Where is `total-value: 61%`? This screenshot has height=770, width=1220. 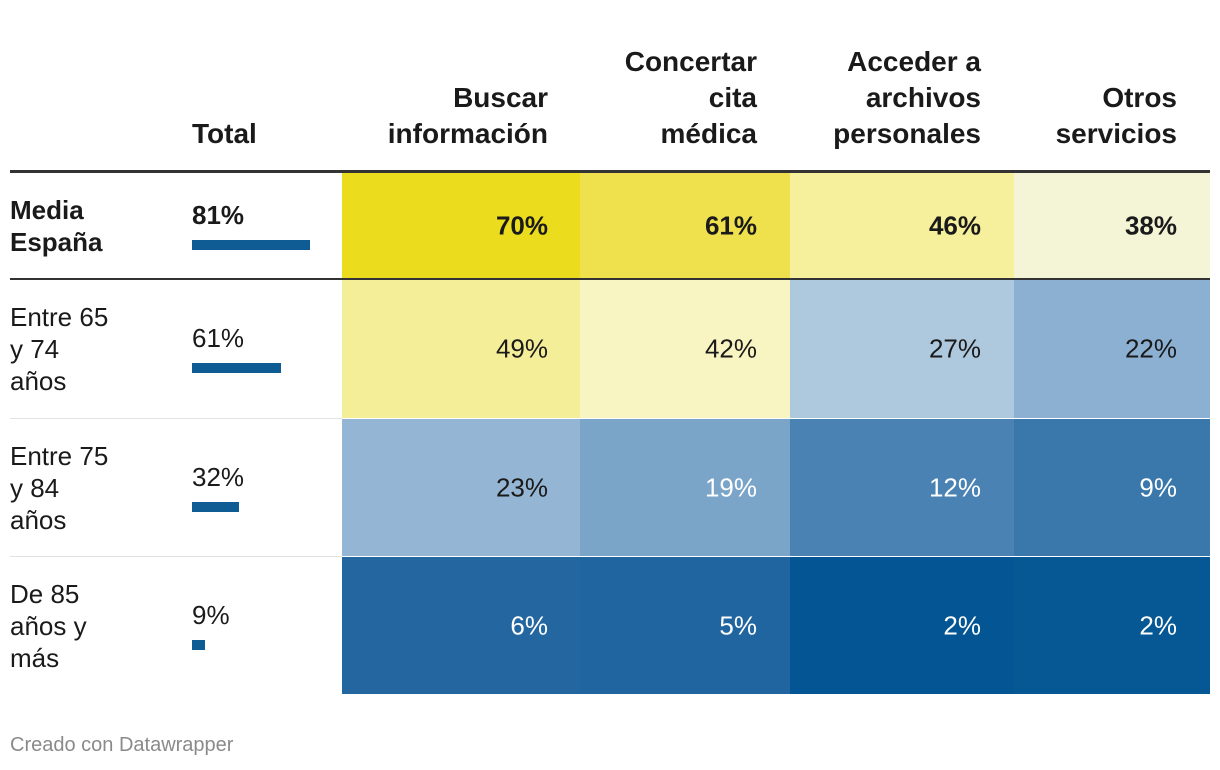 total-value: 61% is located at coordinates (218, 338).